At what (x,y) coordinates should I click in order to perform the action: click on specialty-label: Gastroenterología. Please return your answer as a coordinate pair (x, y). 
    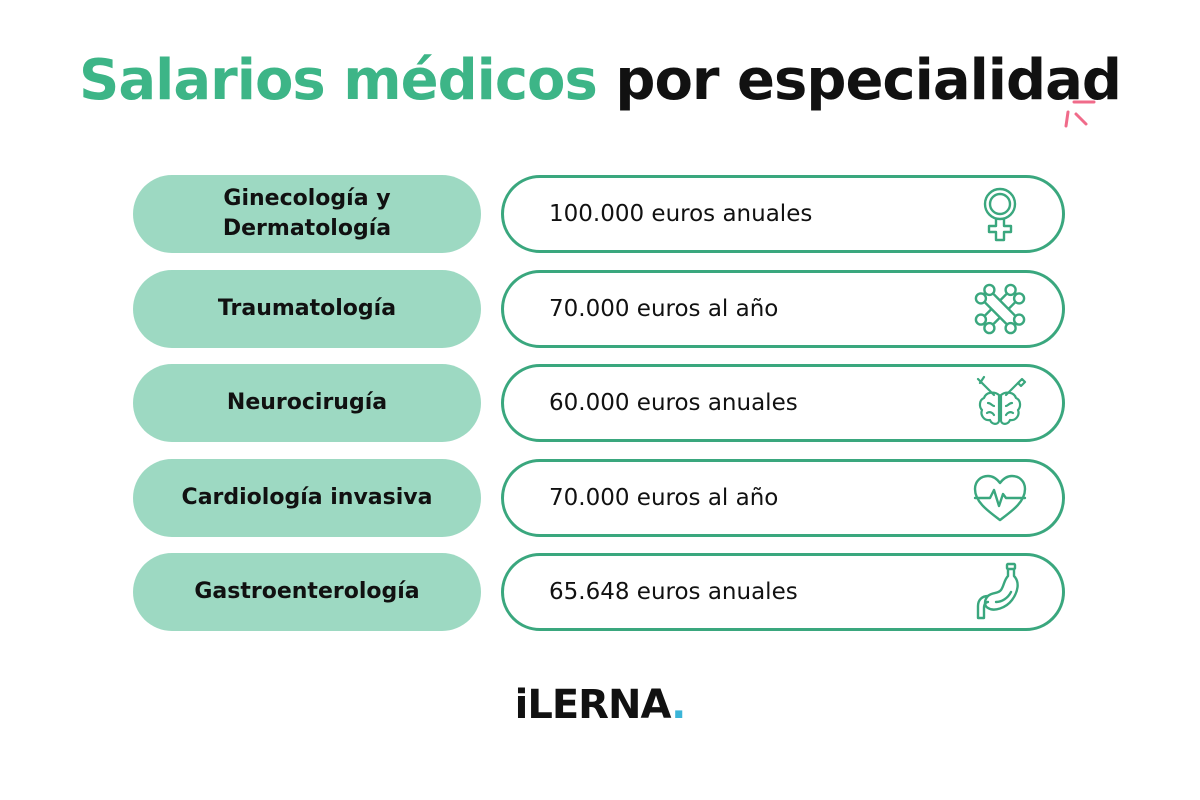
    Looking at the image, I should click on (307, 592).